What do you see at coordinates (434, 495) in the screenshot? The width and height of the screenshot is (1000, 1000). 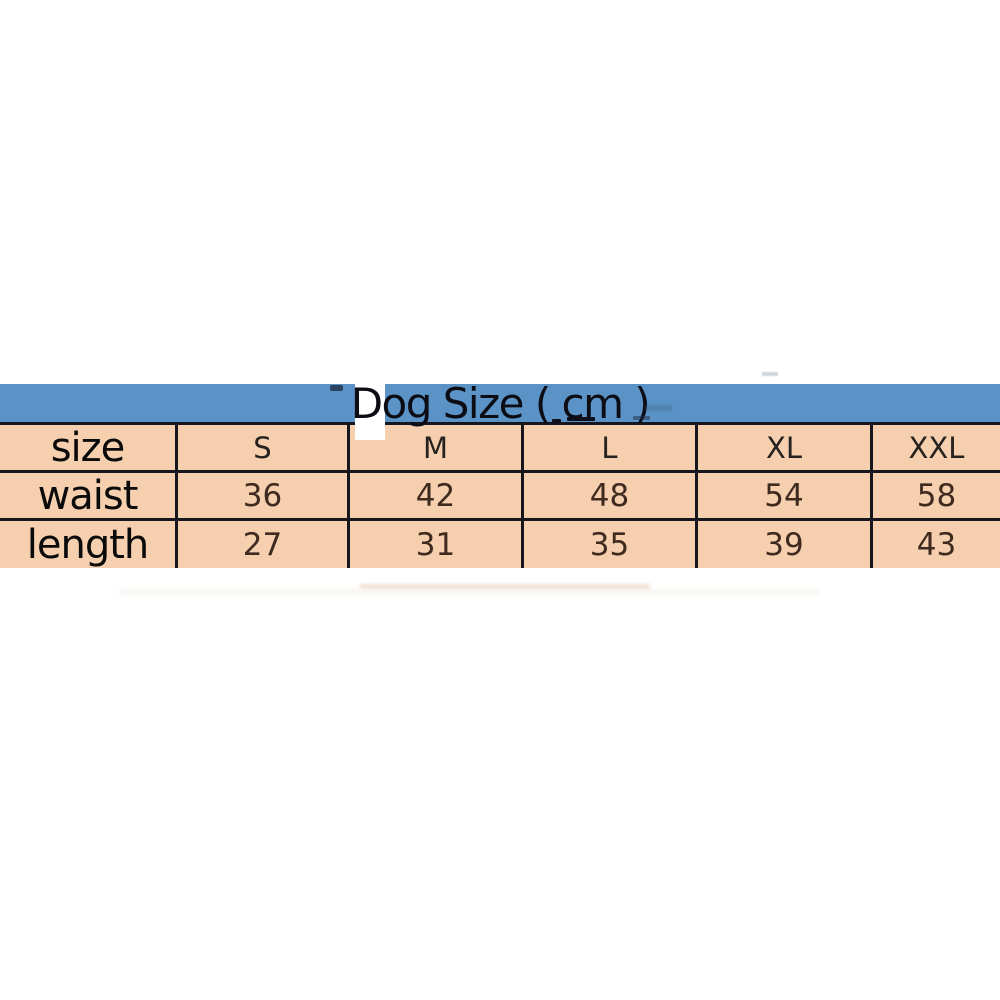 I see `waist-value-m: 42` at bounding box center [434, 495].